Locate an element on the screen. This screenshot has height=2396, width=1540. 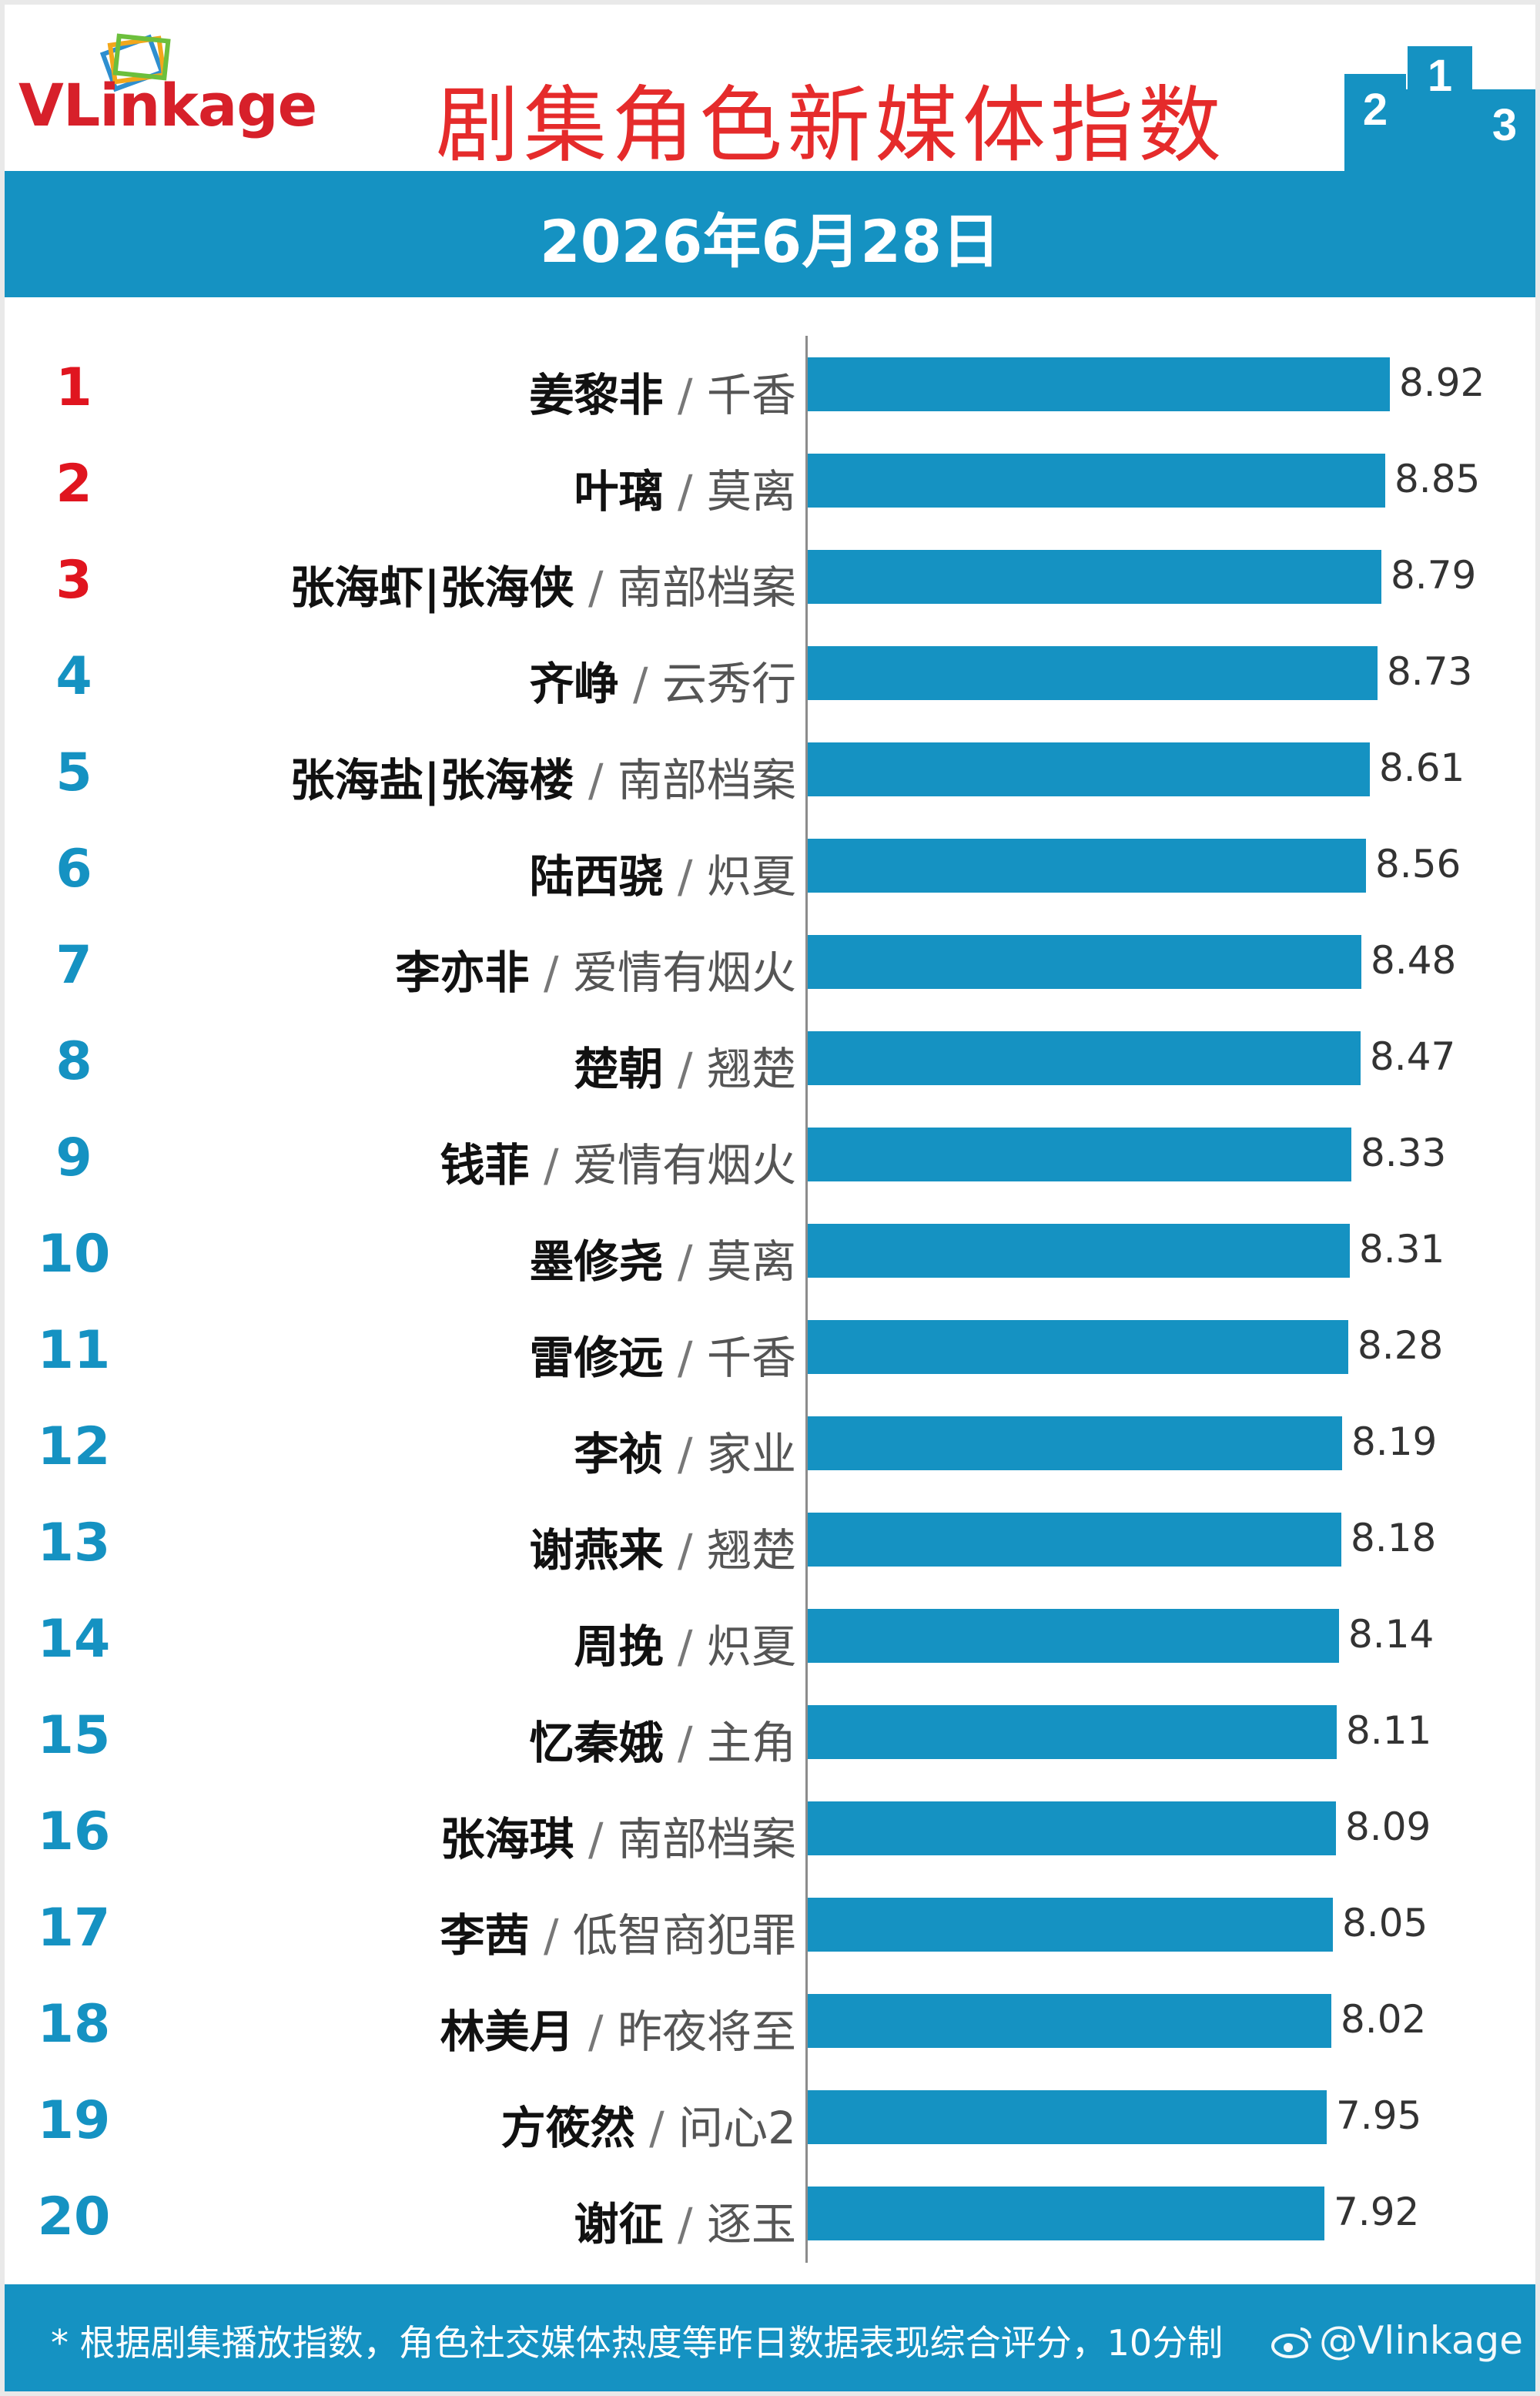
row-label: 叶璃 / 莫离 is located at coordinates (685, 487).